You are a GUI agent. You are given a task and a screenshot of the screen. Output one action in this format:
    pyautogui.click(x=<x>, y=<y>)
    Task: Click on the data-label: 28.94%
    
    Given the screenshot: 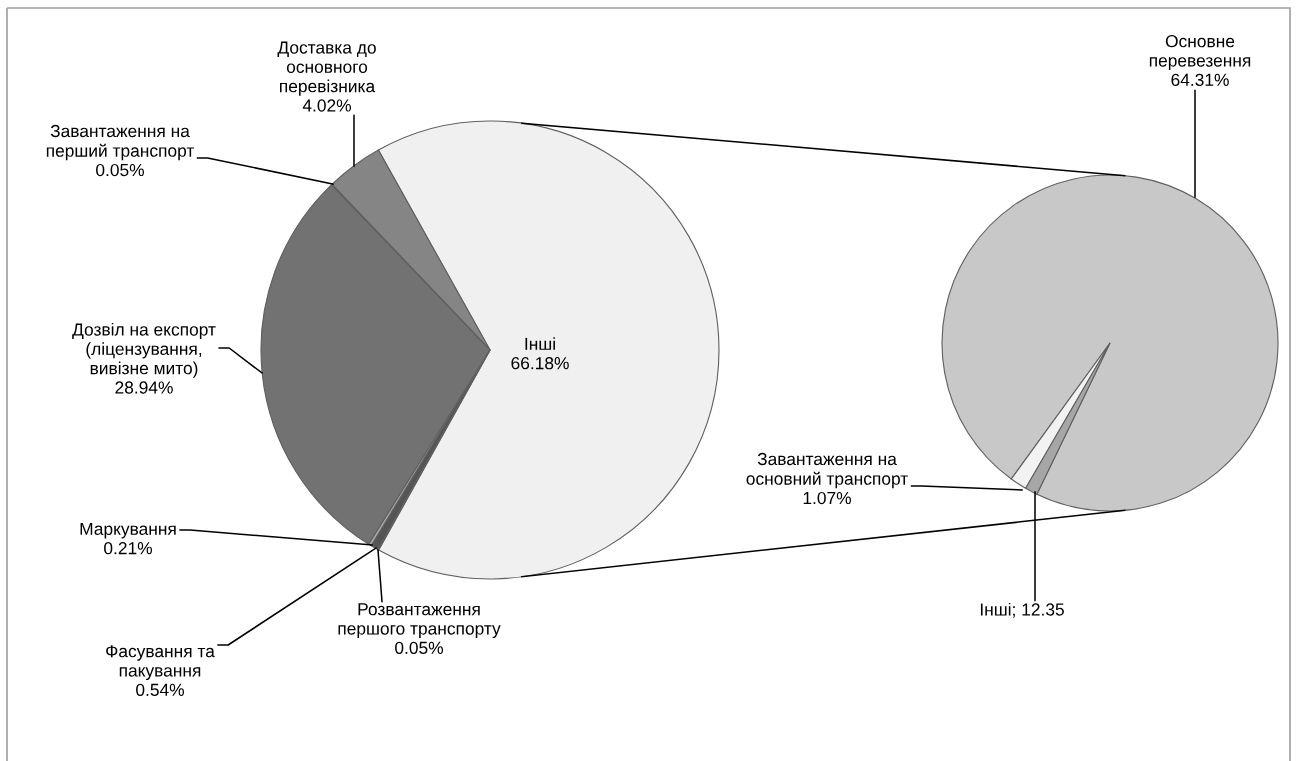 What is the action you would take?
    pyautogui.click(x=144, y=387)
    